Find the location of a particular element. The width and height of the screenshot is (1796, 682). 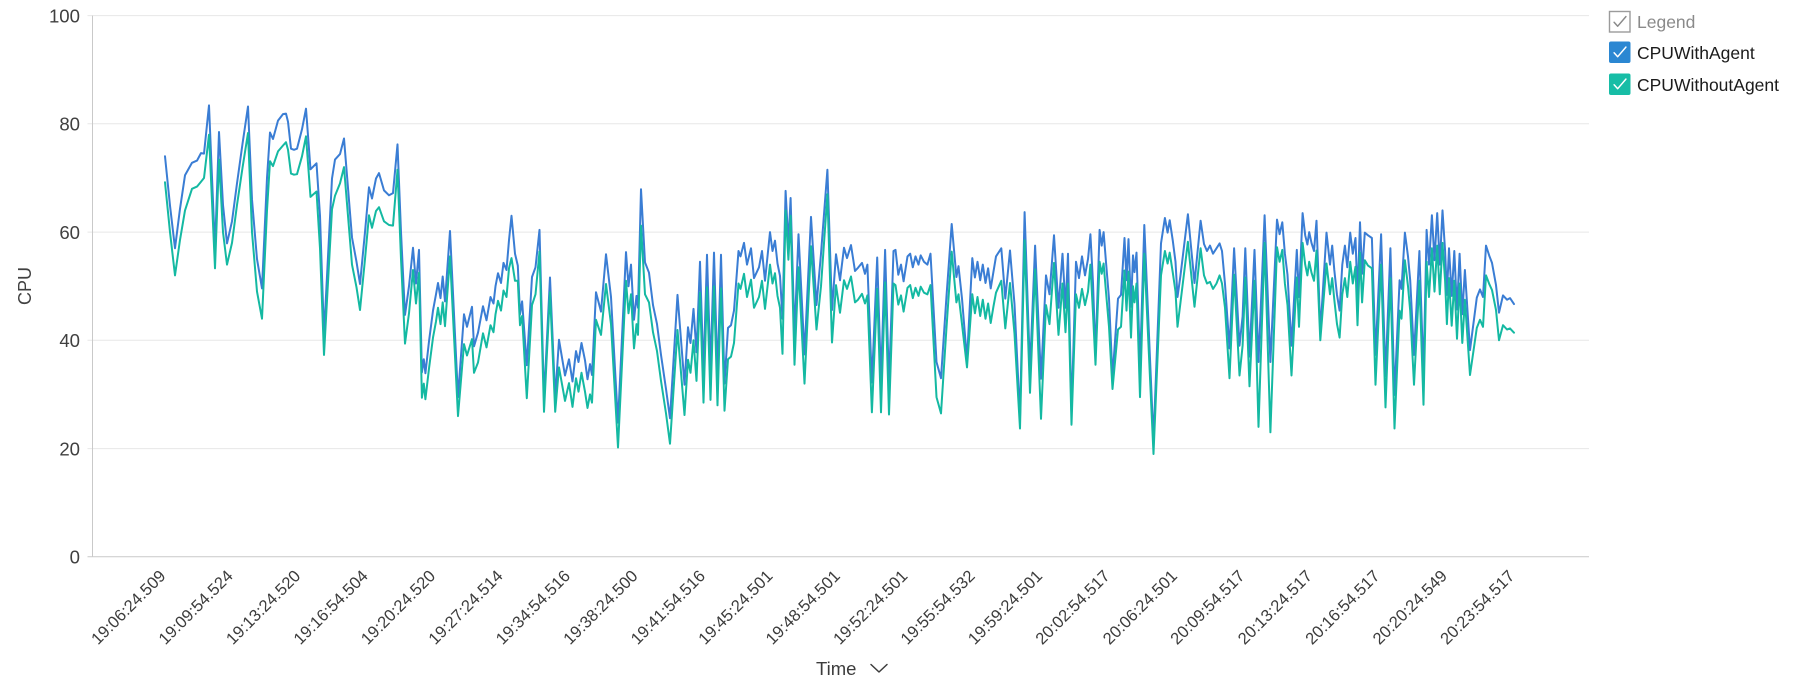

svg-text: CPUWithoutAgent is located at coordinates (1708, 85).